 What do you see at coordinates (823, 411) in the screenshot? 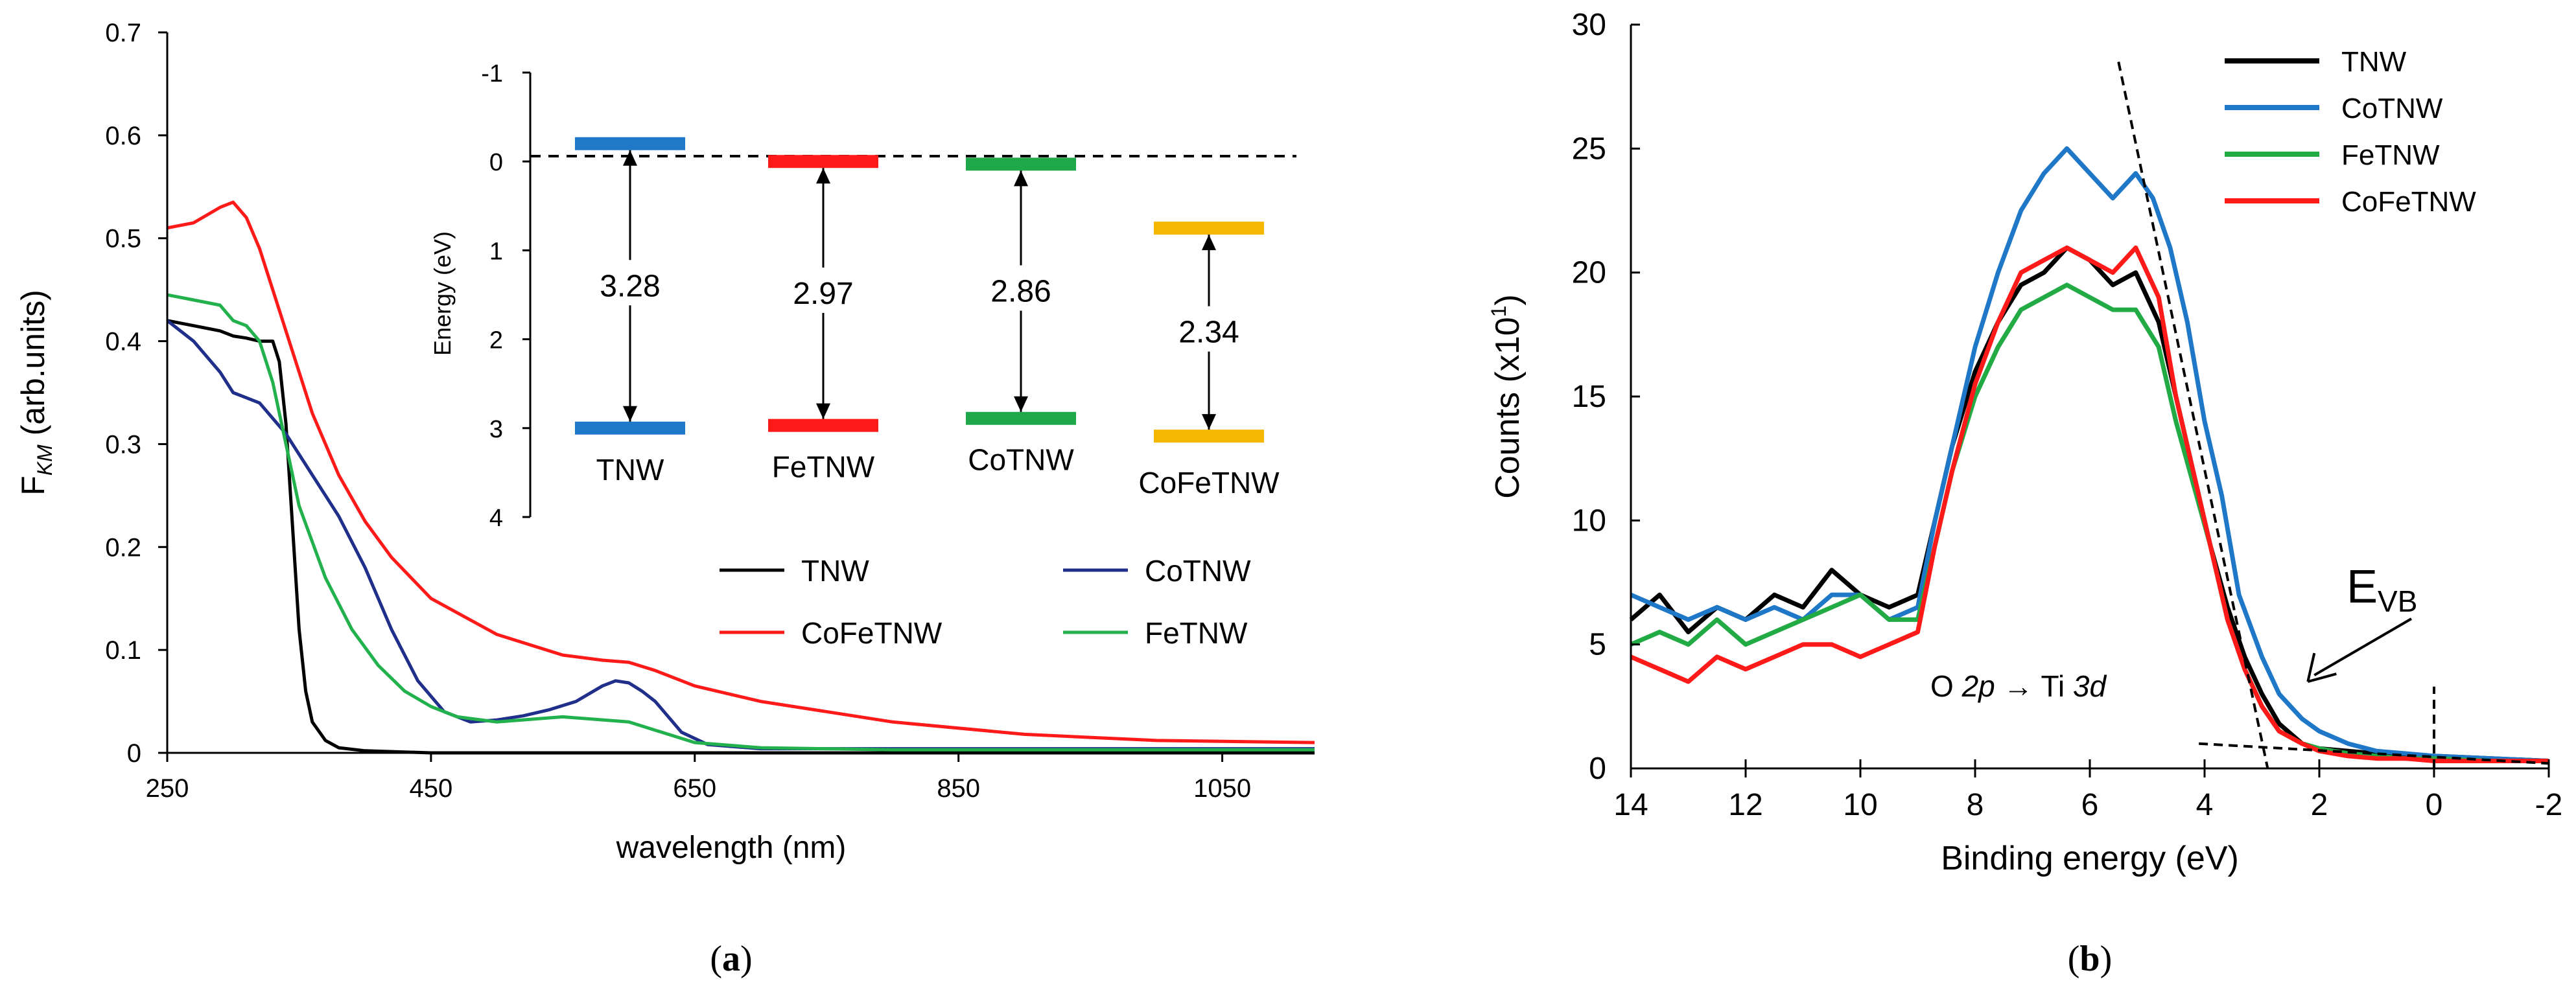
I see `band-arrowhead-down-fetnw` at bounding box center [823, 411].